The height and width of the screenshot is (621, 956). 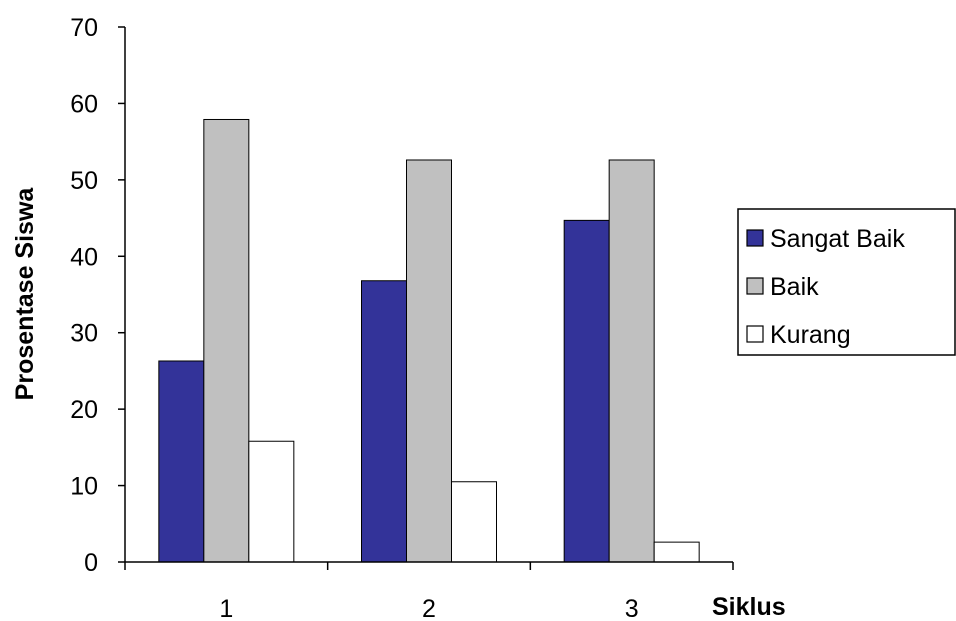 What do you see at coordinates (429, 608) in the screenshot?
I see `x-tick-label: 2` at bounding box center [429, 608].